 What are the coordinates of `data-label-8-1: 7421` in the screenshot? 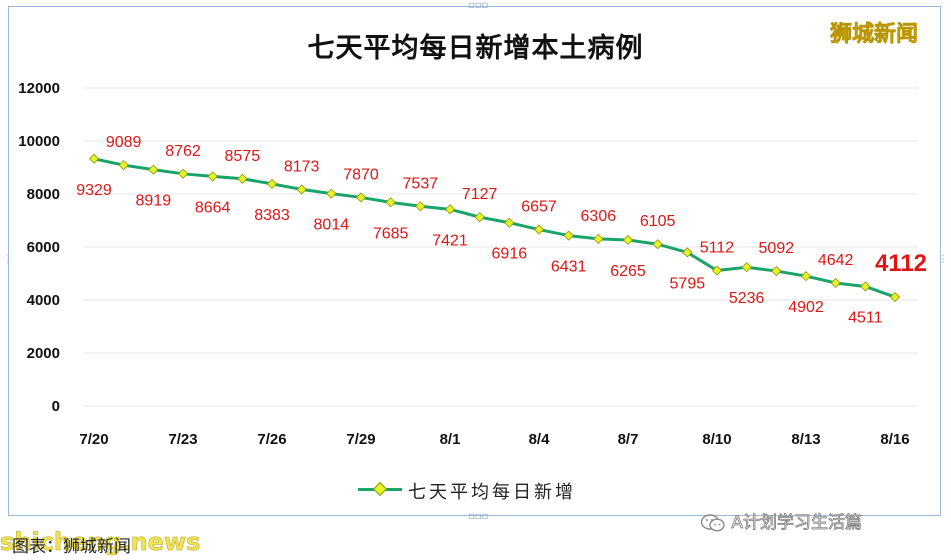 It's located at (450, 240).